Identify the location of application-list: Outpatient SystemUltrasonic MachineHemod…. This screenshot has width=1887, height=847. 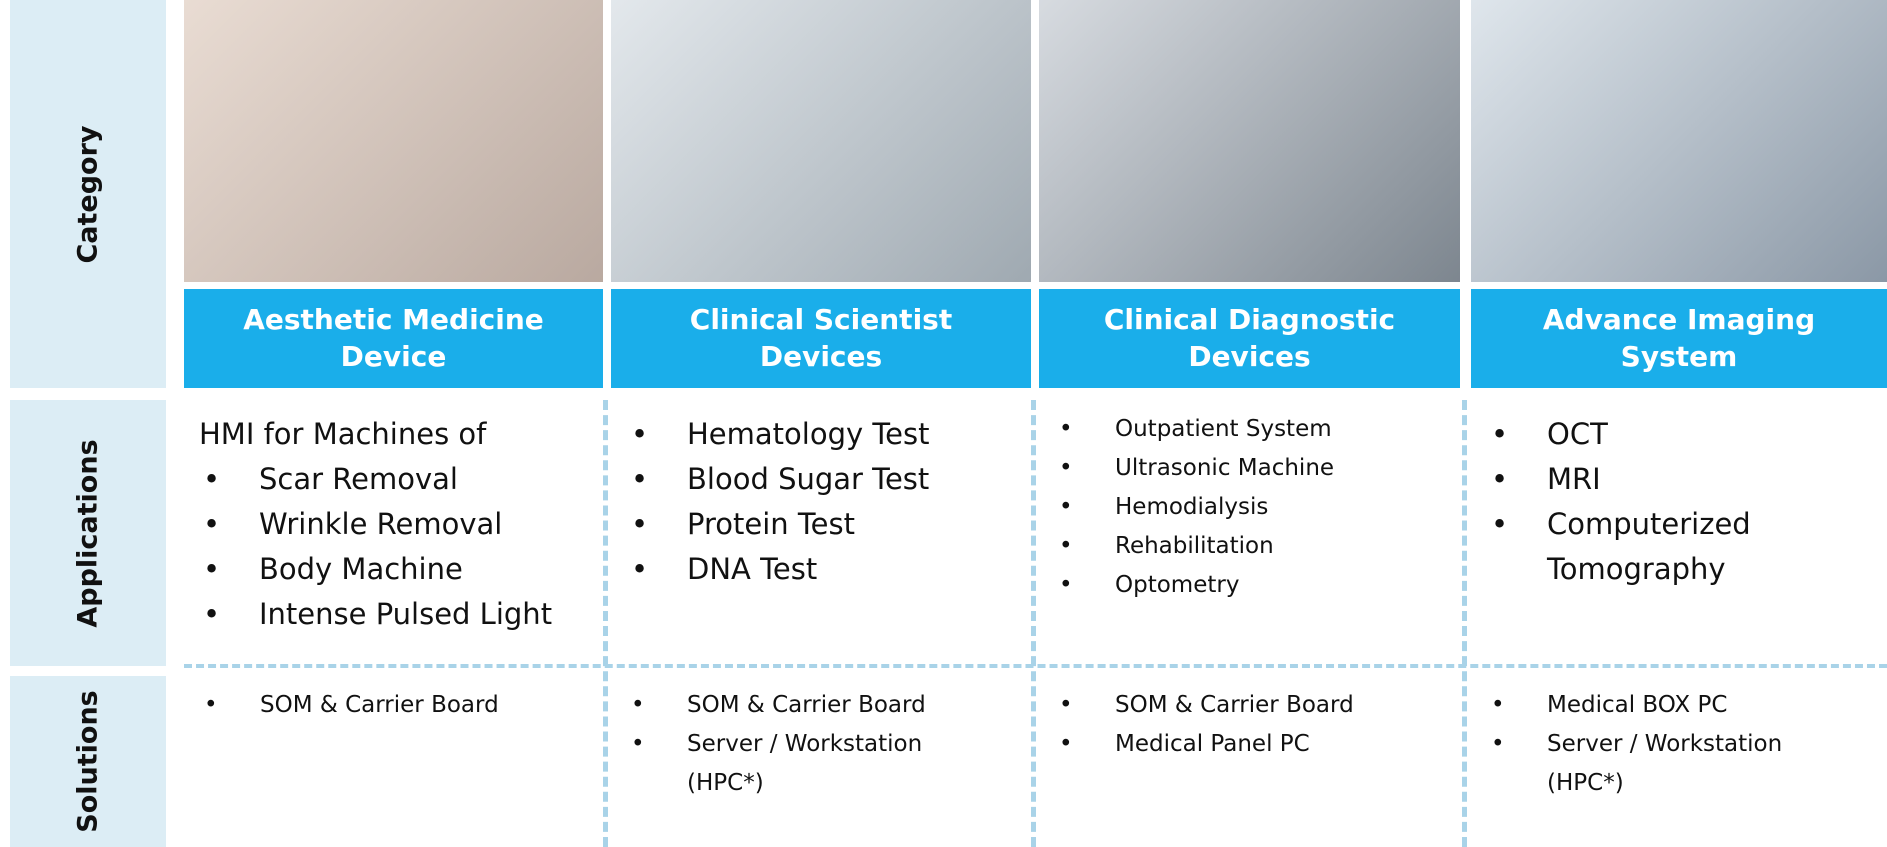
(1250, 507).